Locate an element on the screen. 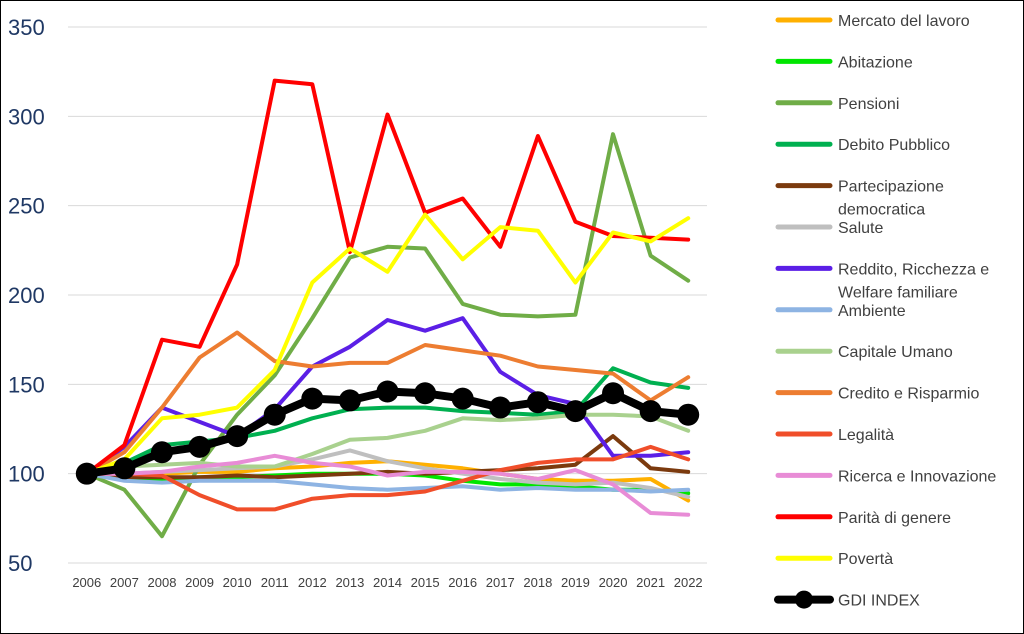 This screenshot has width=1024, height=634. legend-item-gdi-index: GDI INDEX is located at coordinates (847, 600).